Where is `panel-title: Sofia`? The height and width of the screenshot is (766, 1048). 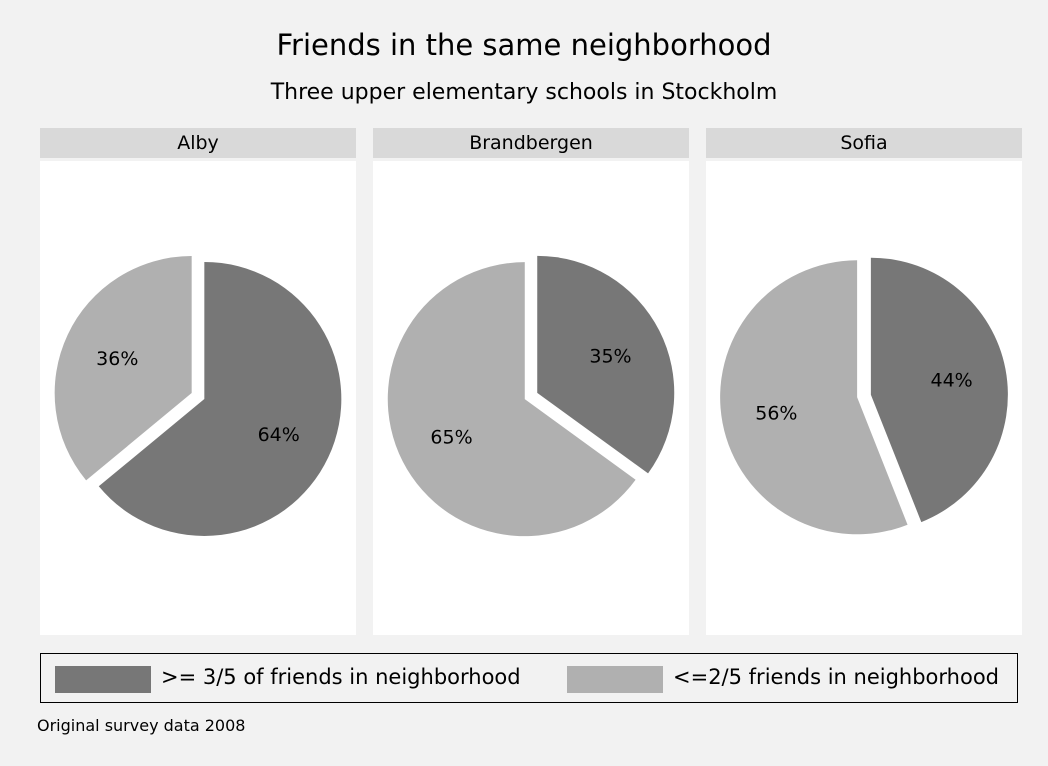
panel-title: Sofia is located at coordinates (864, 143).